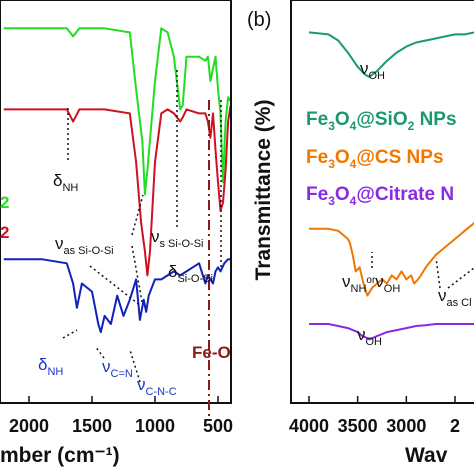  What do you see at coordinates (263, 190) in the screenshot?
I see `panel-b-ylabel: Transmittance (%)` at bounding box center [263, 190].